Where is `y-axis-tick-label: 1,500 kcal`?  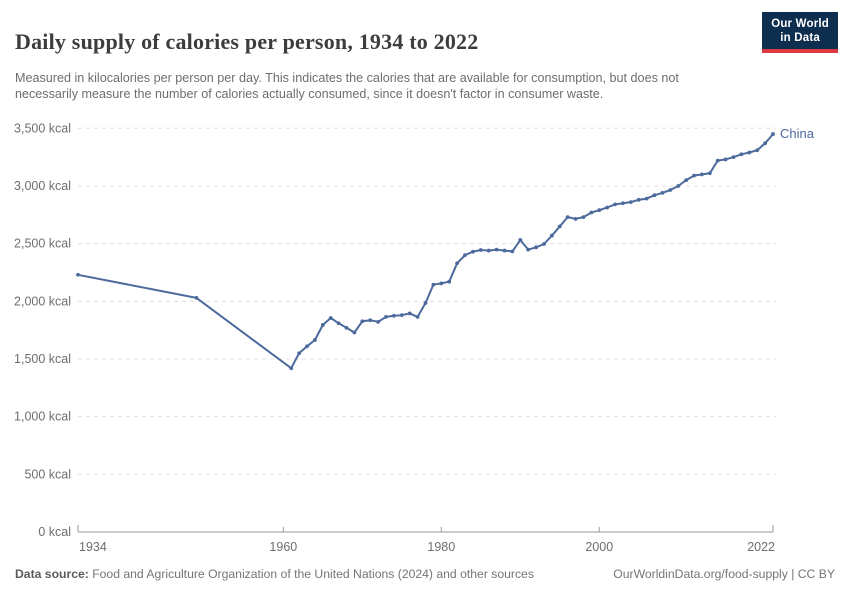
y-axis-tick-label: 1,500 kcal is located at coordinates (42, 359).